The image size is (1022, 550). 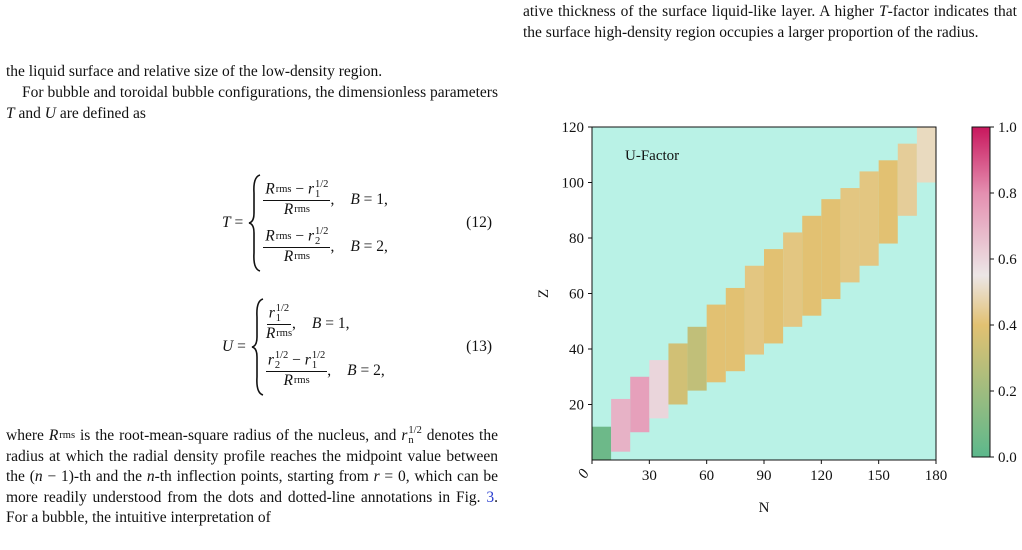 I want to click on equation-lhs: T =, so click(x=232, y=223).